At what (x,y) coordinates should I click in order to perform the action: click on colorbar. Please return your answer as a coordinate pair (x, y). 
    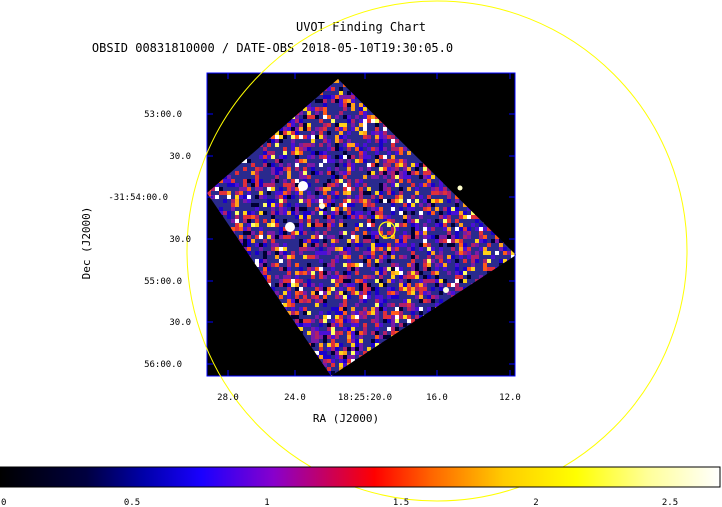
    Looking at the image, I should click on (360, 477).